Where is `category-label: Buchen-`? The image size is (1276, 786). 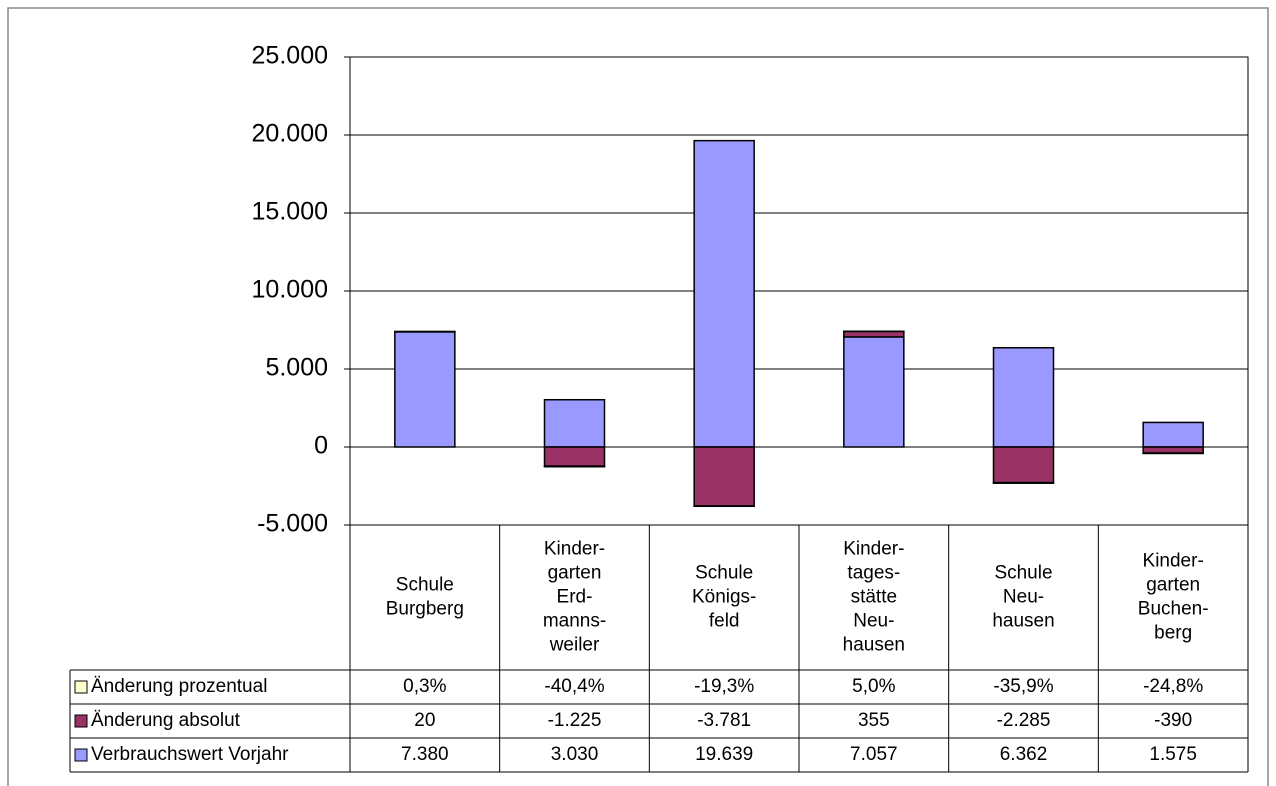
category-label: Buchen- is located at coordinates (1173, 609).